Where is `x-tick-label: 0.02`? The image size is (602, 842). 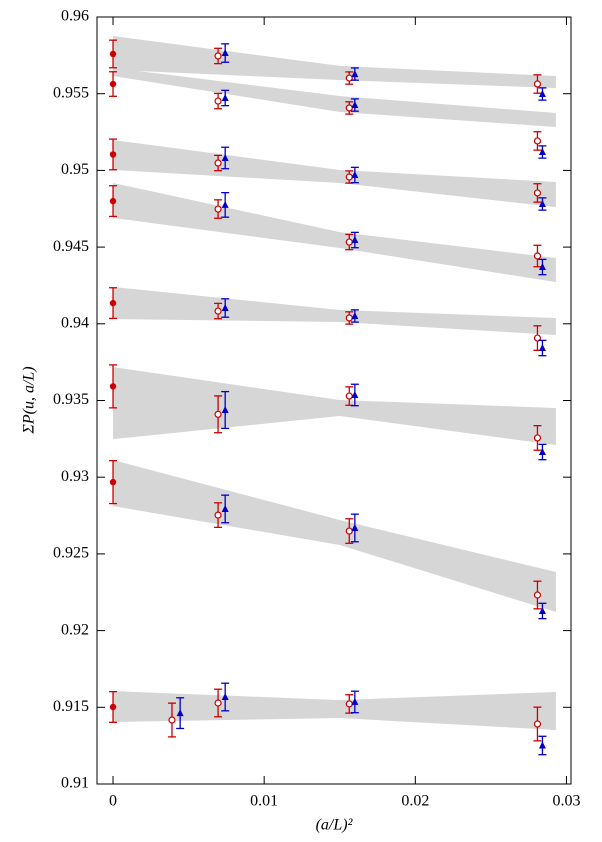
x-tick-label: 0.02 is located at coordinates (415, 801).